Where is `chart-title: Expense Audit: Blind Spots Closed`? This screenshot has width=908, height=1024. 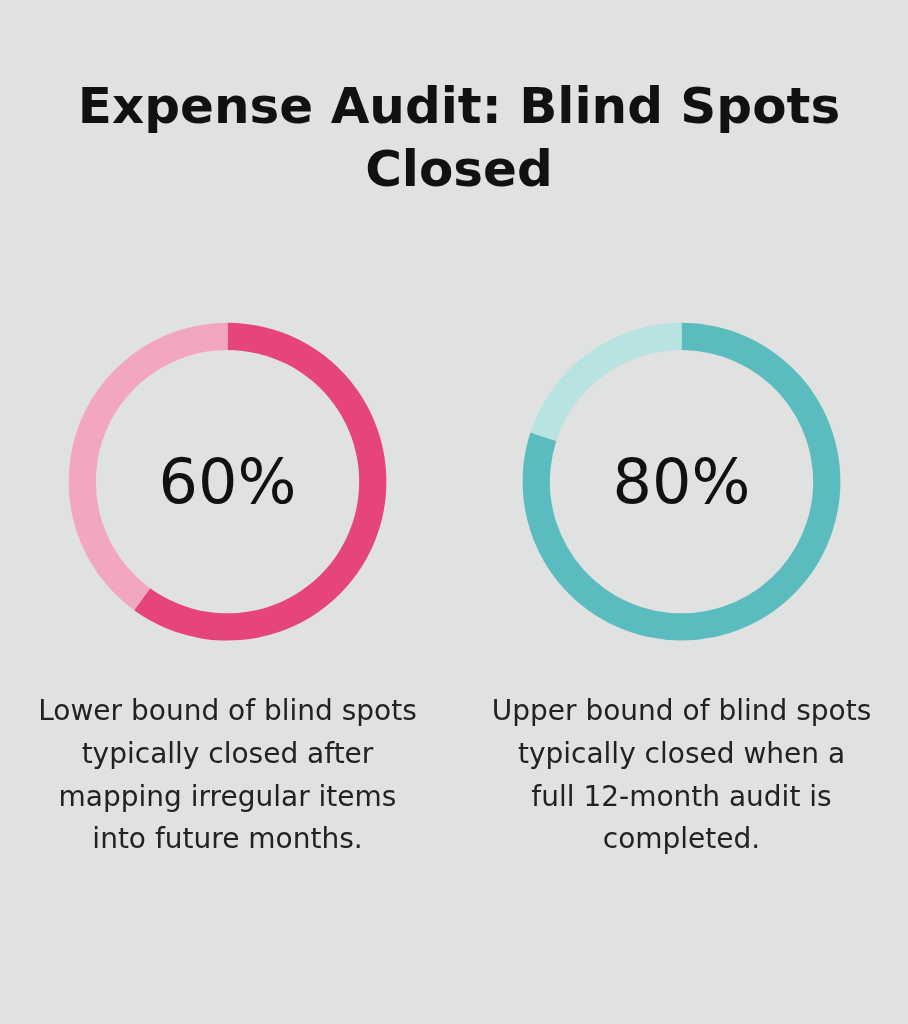 chart-title: Expense Audit: Blind Spots Closed is located at coordinates (459, 138).